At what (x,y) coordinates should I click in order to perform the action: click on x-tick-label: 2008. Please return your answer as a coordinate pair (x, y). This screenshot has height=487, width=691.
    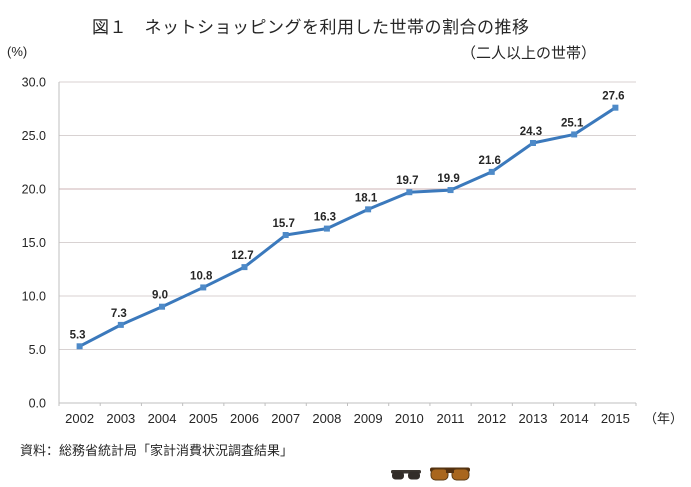
    Looking at the image, I should click on (326, 418).